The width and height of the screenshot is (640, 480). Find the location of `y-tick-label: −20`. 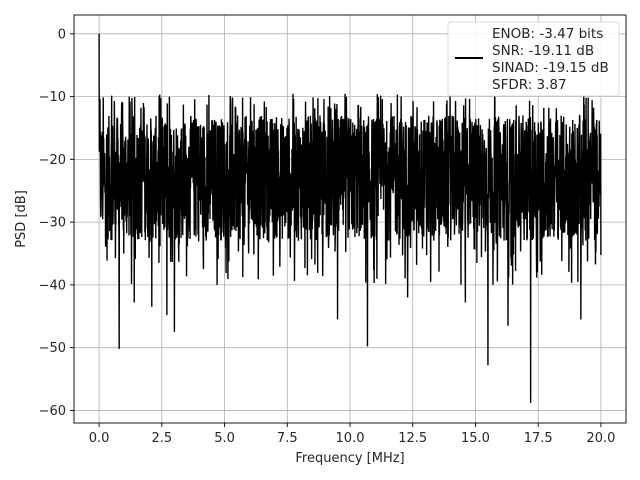

y-tick-label: −20 is located at coordinates (52, 160).